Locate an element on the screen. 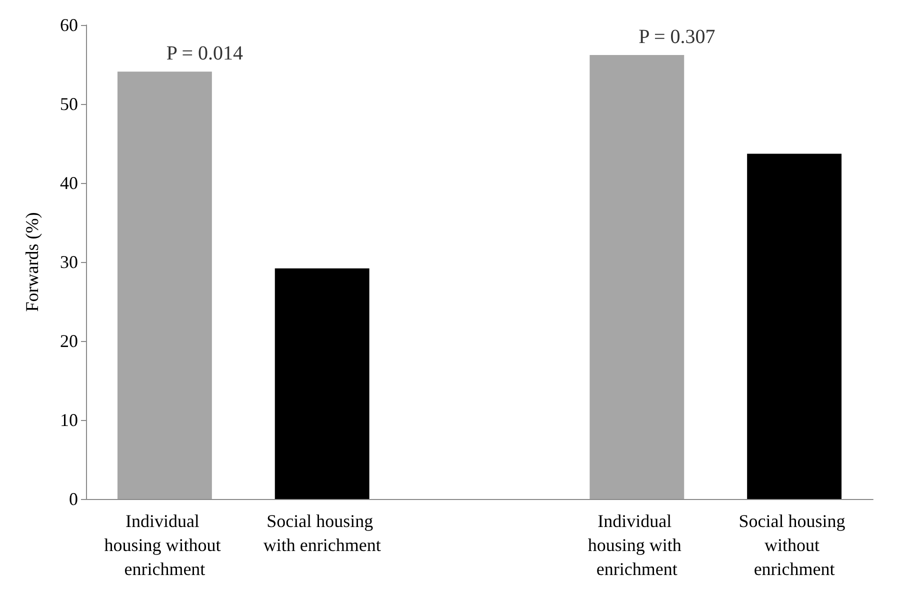 This screenshot has width=911, height=604. y-tick-label: 10 is located at coordinates (69, 420).